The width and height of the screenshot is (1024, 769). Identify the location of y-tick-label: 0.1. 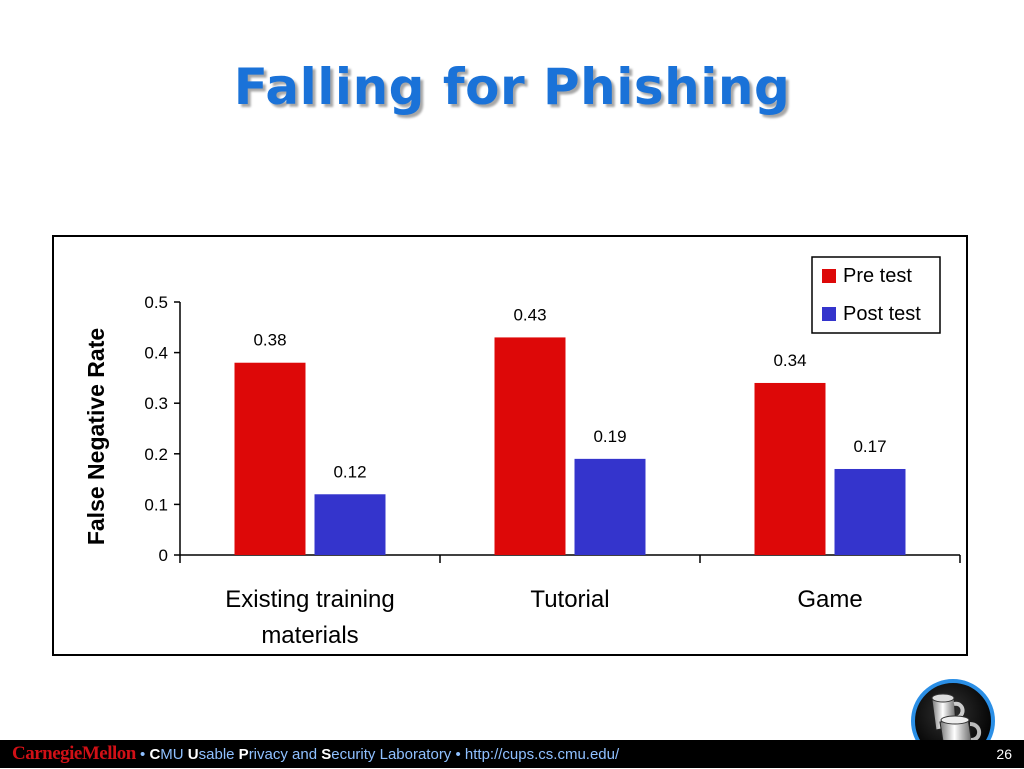
(156, 504).